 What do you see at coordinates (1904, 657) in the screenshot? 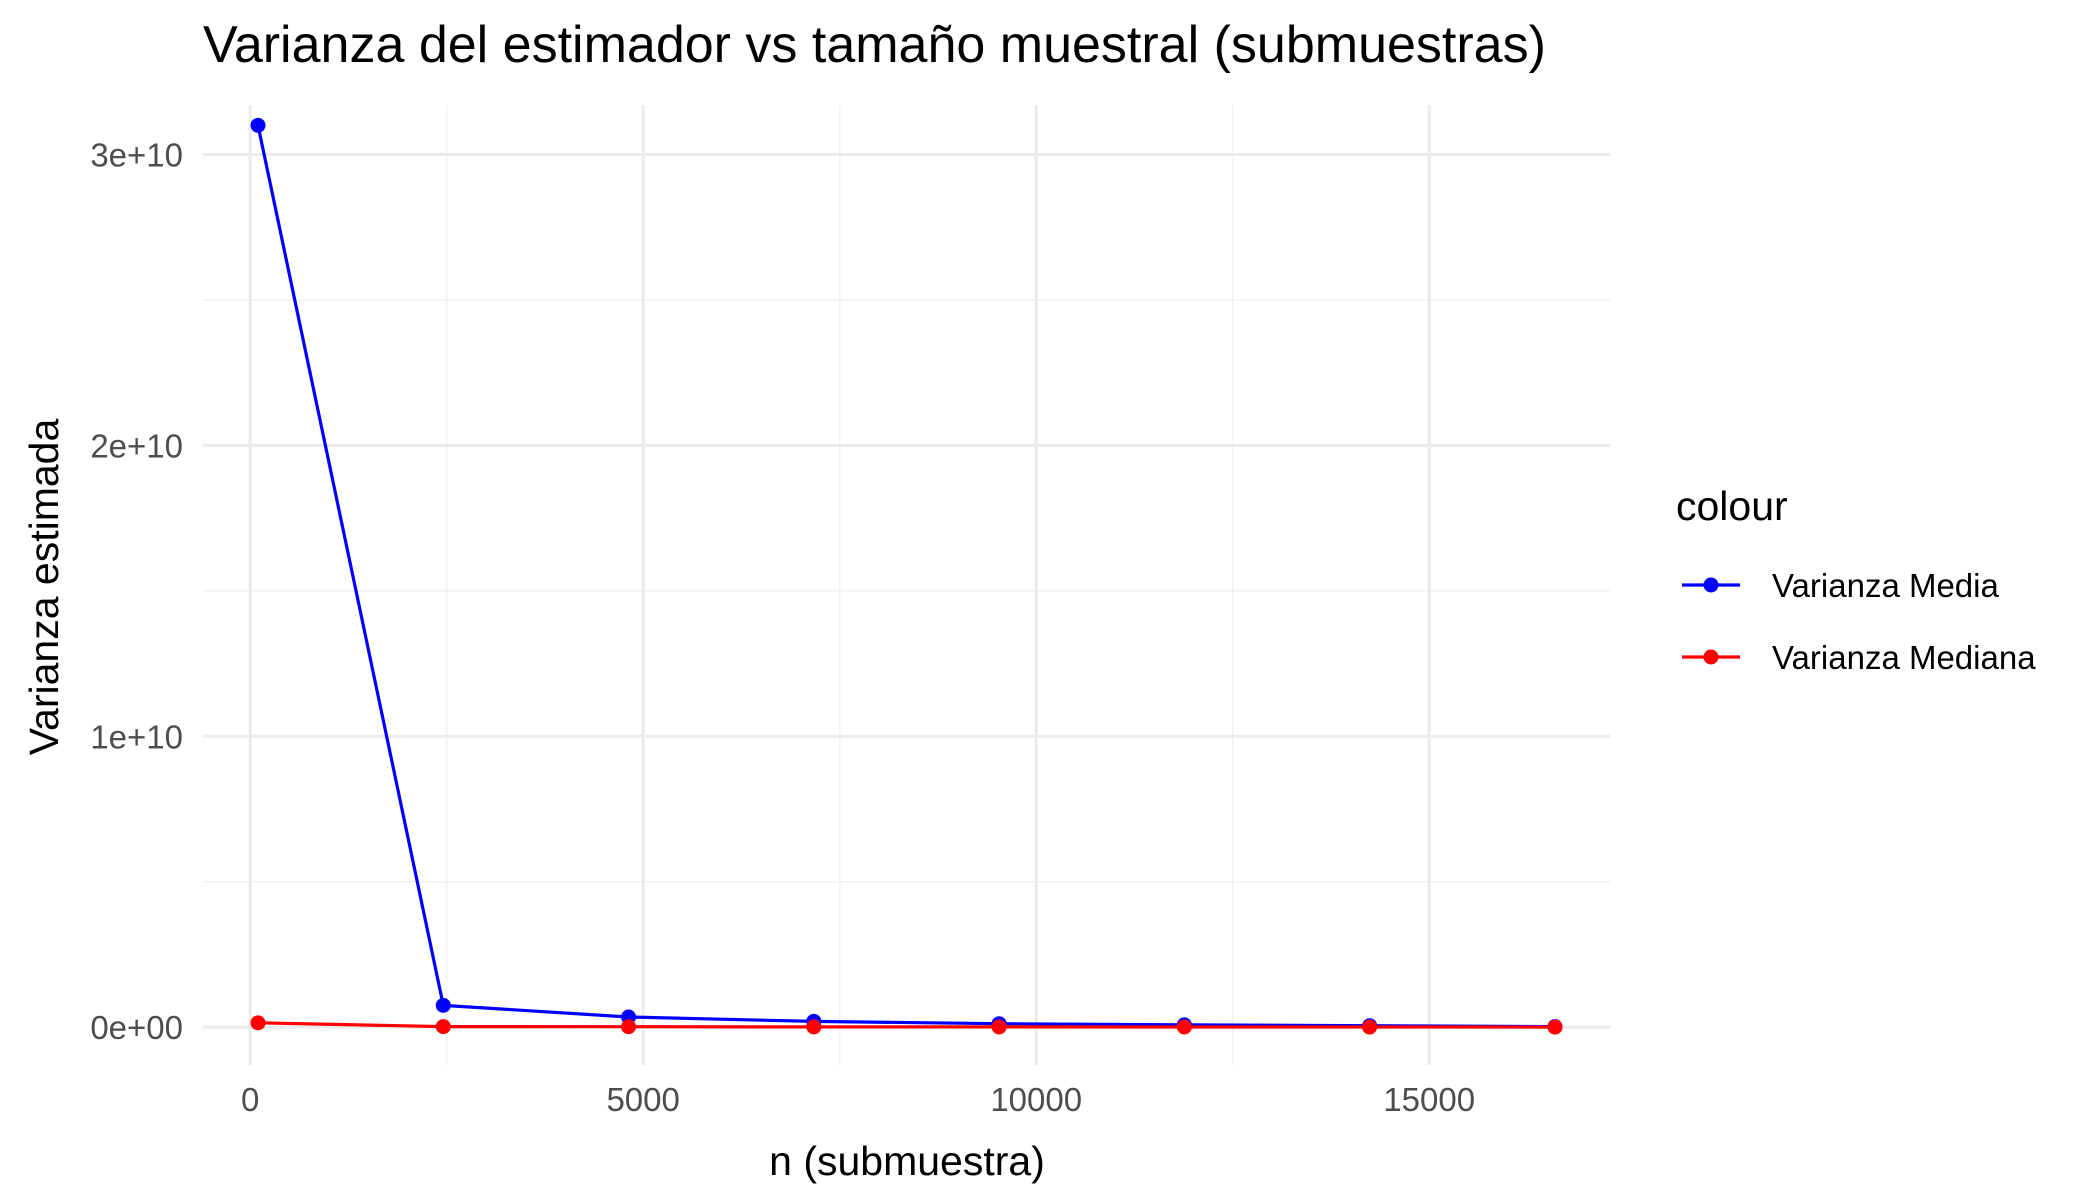
I see `legend-label: Varianza Mediana` at bounding box center [1904, 657].